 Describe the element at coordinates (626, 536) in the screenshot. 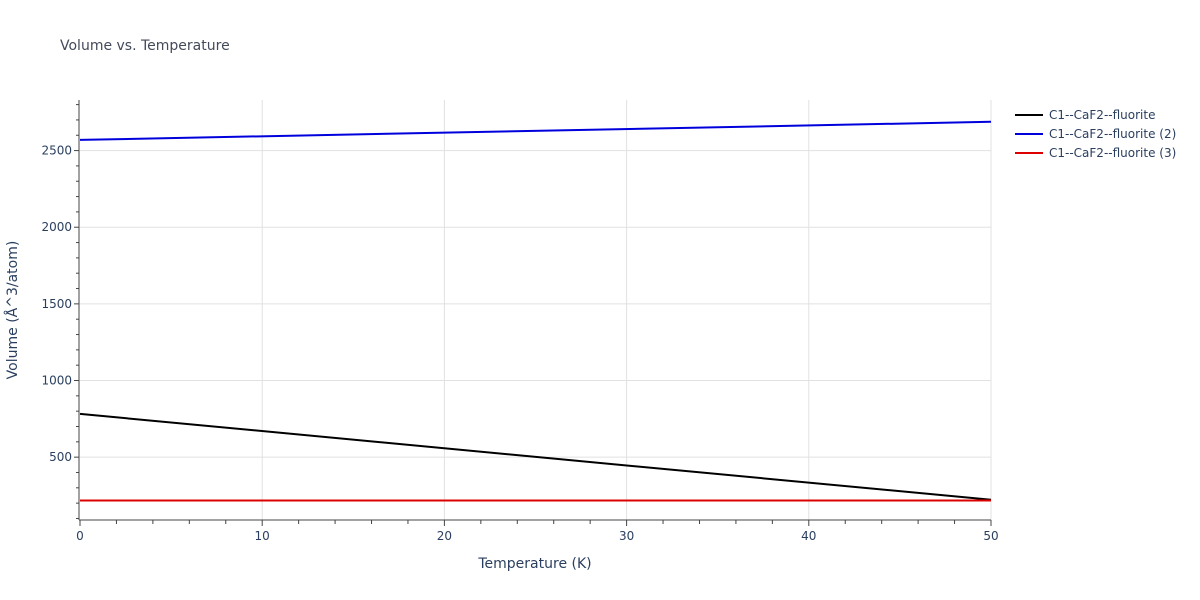

I see `x-tick-label: 30` at that location.